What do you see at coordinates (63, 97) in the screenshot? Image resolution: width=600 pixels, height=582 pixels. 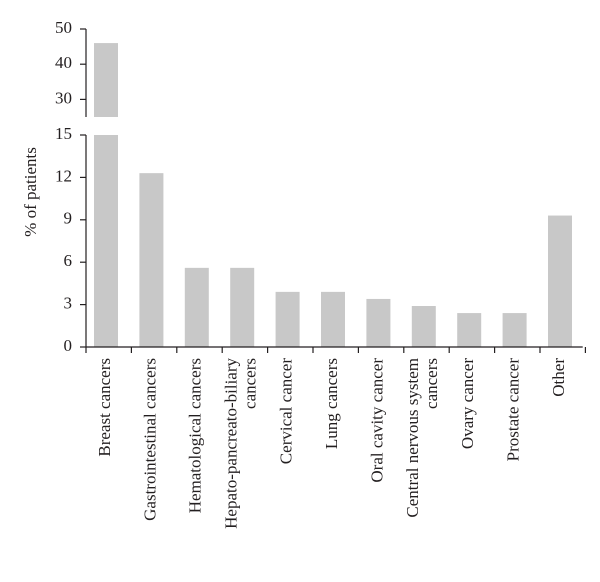 I see `y-tick-label: 30` at bounding box center [63, 97].